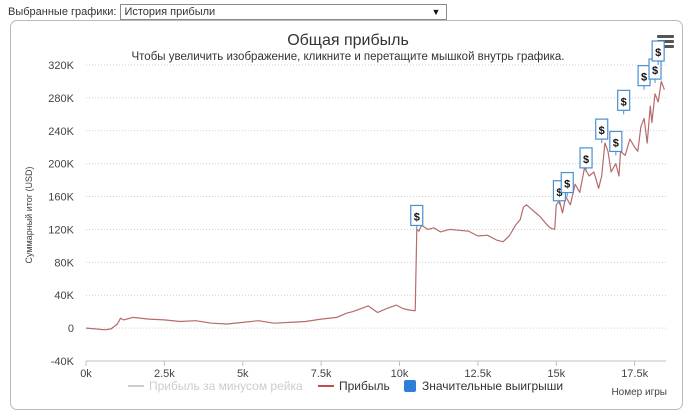 The width and height of the screenshot is (691, 417). What do you see at coordinates (61, 132) in the screenshot?
I see `y-tick-label: 240K` at bounding box center [61, 132].